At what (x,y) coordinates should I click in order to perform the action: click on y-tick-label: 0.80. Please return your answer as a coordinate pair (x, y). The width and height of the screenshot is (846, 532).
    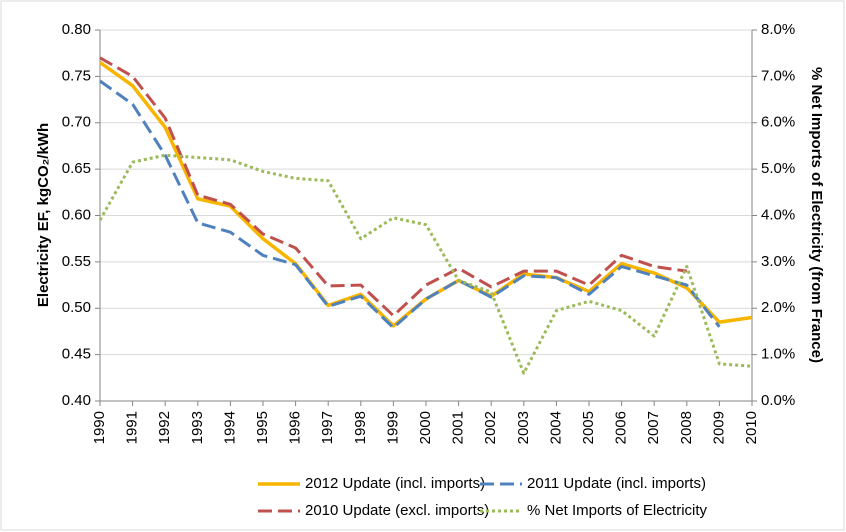
    Looking at the image, I should click on (76, 29).